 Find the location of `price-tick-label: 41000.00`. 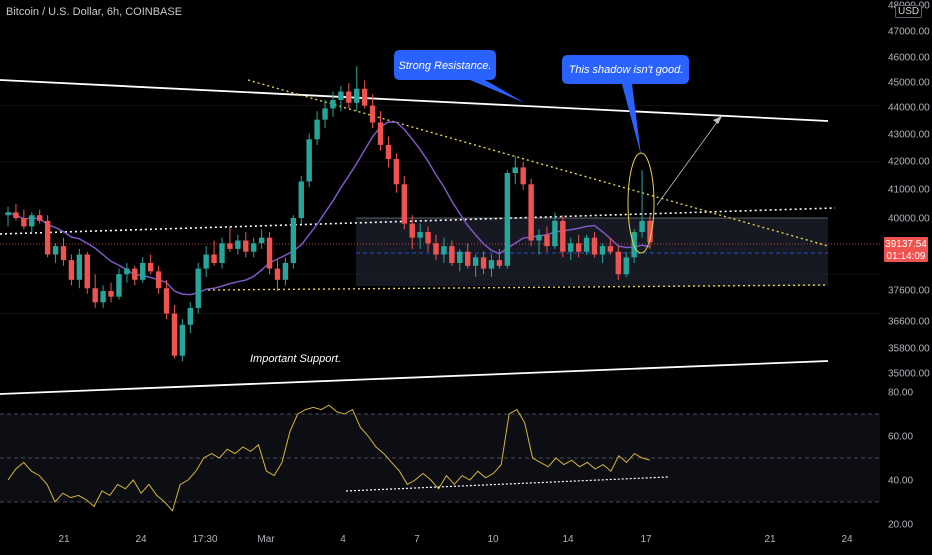

price-tick-label: 41000.00 is located at coordinates (909, 190).